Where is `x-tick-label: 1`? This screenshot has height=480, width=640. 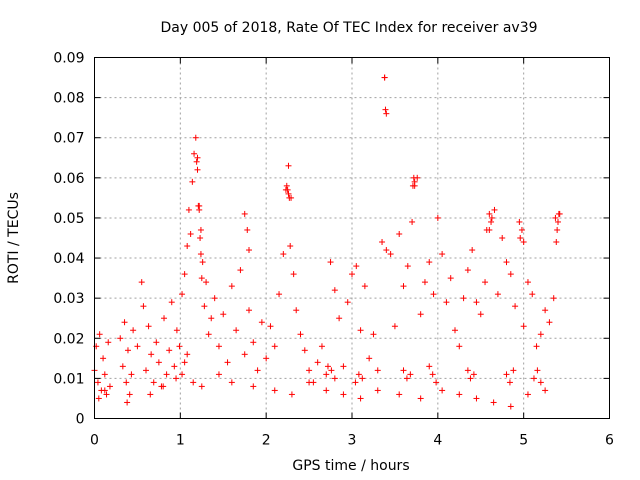
x-tick-label: 1 is located at coordinates (180, 441).